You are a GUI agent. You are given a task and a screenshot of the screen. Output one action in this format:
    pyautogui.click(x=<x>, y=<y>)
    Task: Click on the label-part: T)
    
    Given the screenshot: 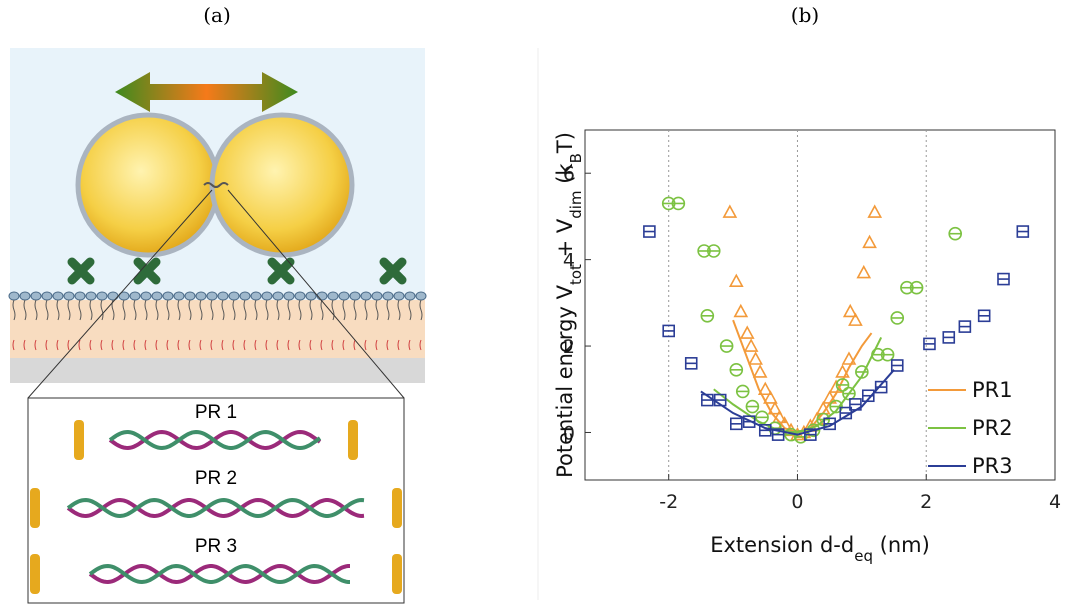 What is the action you would take?
    pyautogui.click(x=565, y=143)
    